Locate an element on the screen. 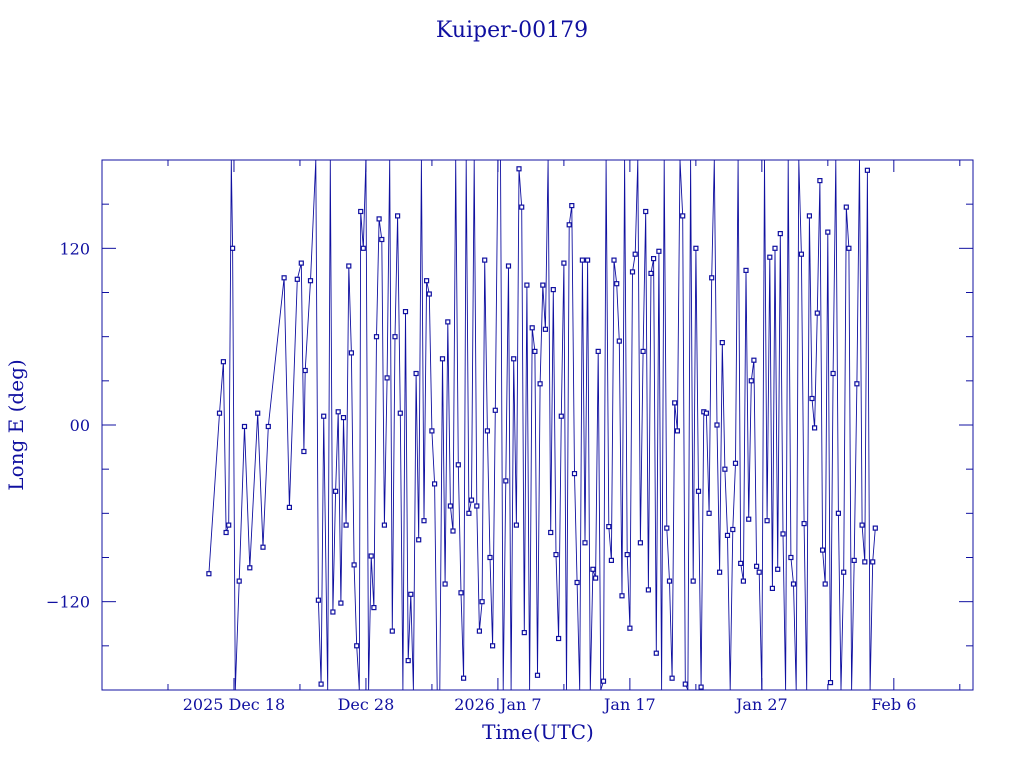 The image size is (1024, 768). x-tick-label: Dec 28 is located at coordinates (366, 704).